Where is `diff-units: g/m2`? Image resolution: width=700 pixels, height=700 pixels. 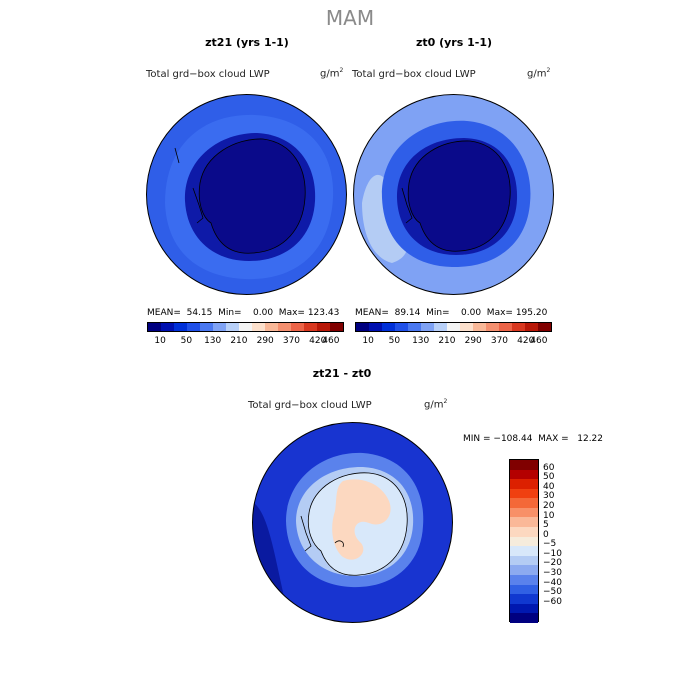
diff-units: g/m2 is located at coordinates (436, 404).